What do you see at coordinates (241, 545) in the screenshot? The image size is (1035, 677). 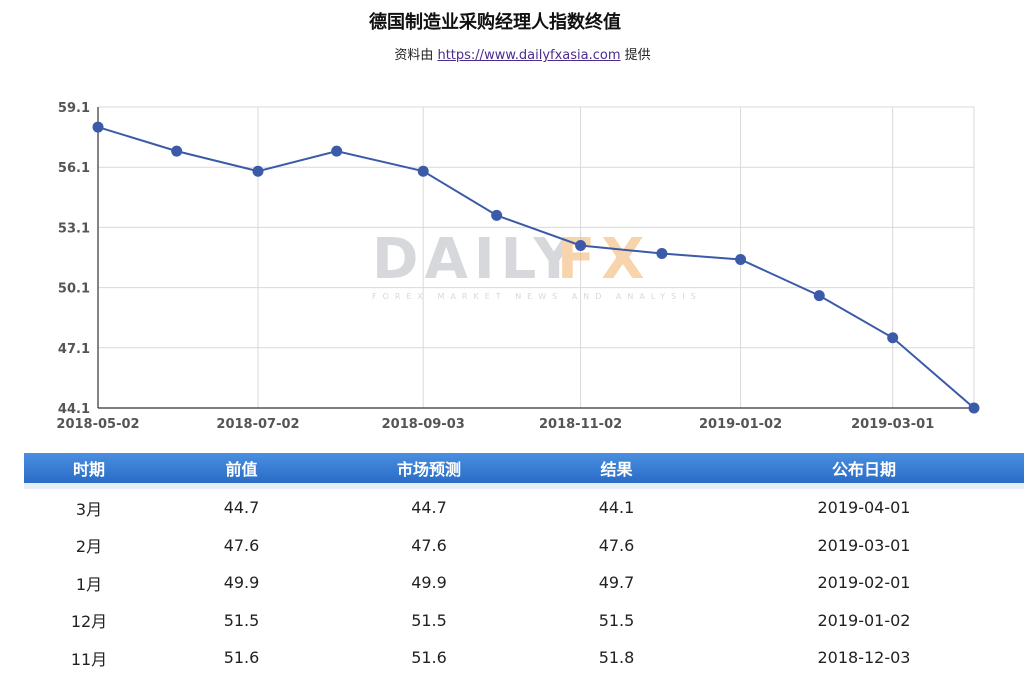 I see `cell-previous: 47.6` at bounding box center [241, 545].